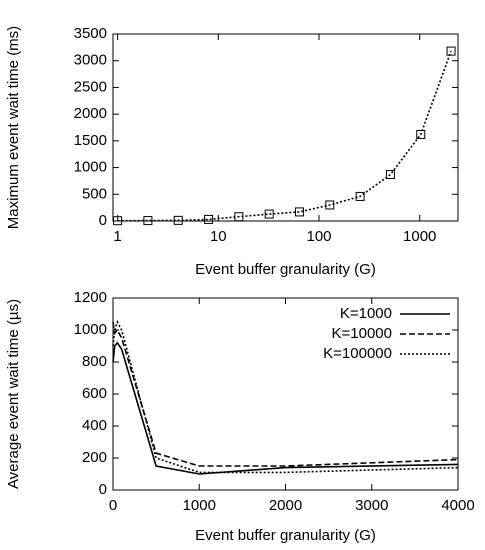 The width and height of the screenshot is (485, 550). I want to click on y-axis-label: Average event wait time (µs), so click(13, 394).